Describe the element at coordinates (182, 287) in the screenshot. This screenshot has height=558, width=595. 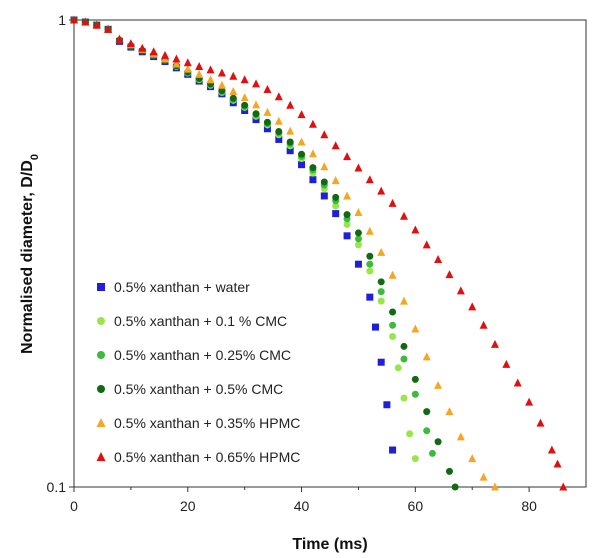
I see `legend-label: 0.5% xanthan + water` at that location.